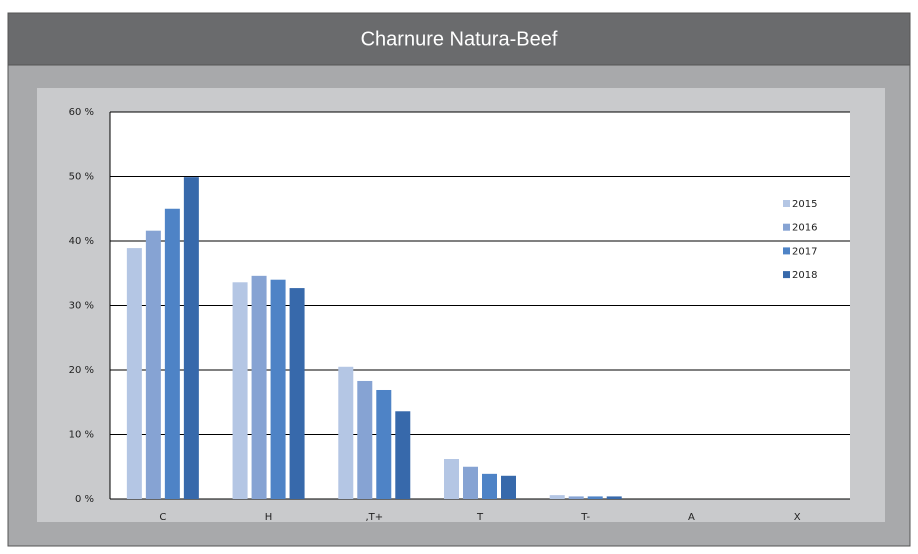 The image size is (918, 554). I want to click on x-tick-label: ,T+, so click(374, 517).